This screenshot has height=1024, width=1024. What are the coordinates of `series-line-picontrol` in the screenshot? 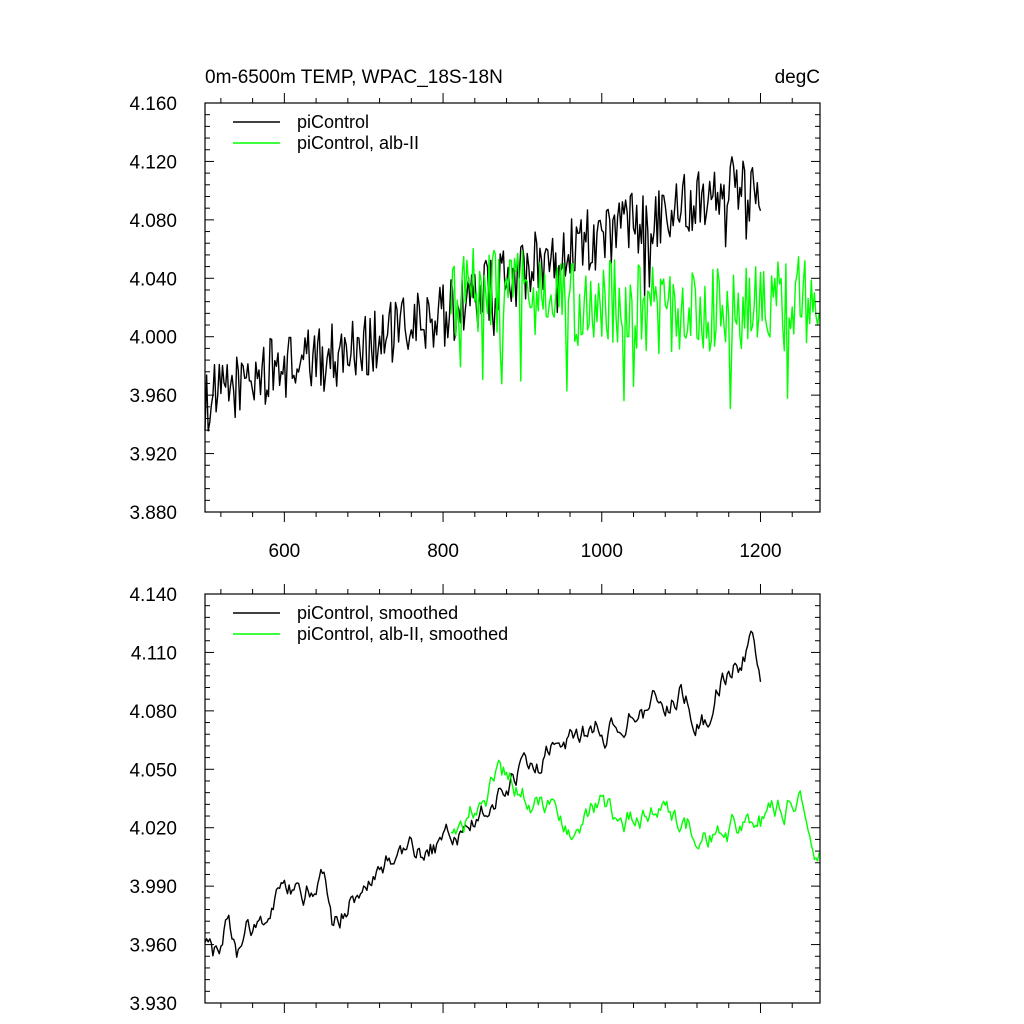 It's located at (483, 294).